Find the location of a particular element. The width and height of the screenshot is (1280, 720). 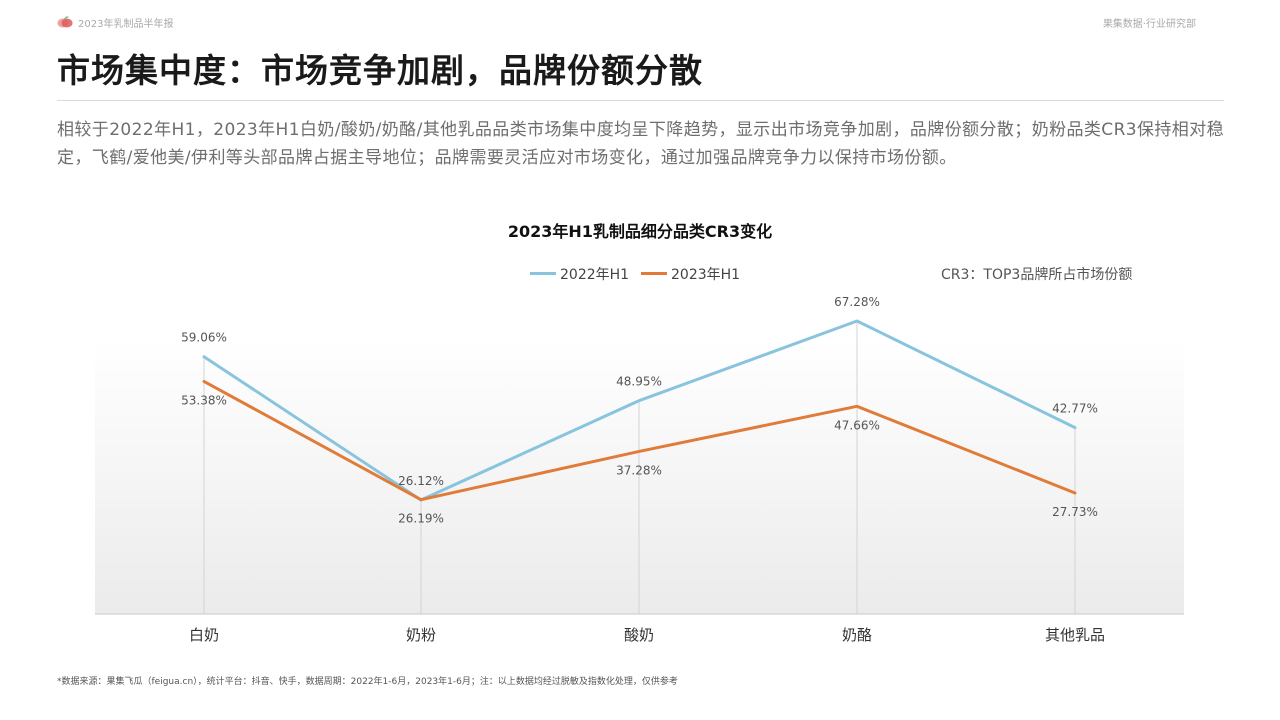

legend-item-2023: 2023年H1 is located at coordinates (690, 274).